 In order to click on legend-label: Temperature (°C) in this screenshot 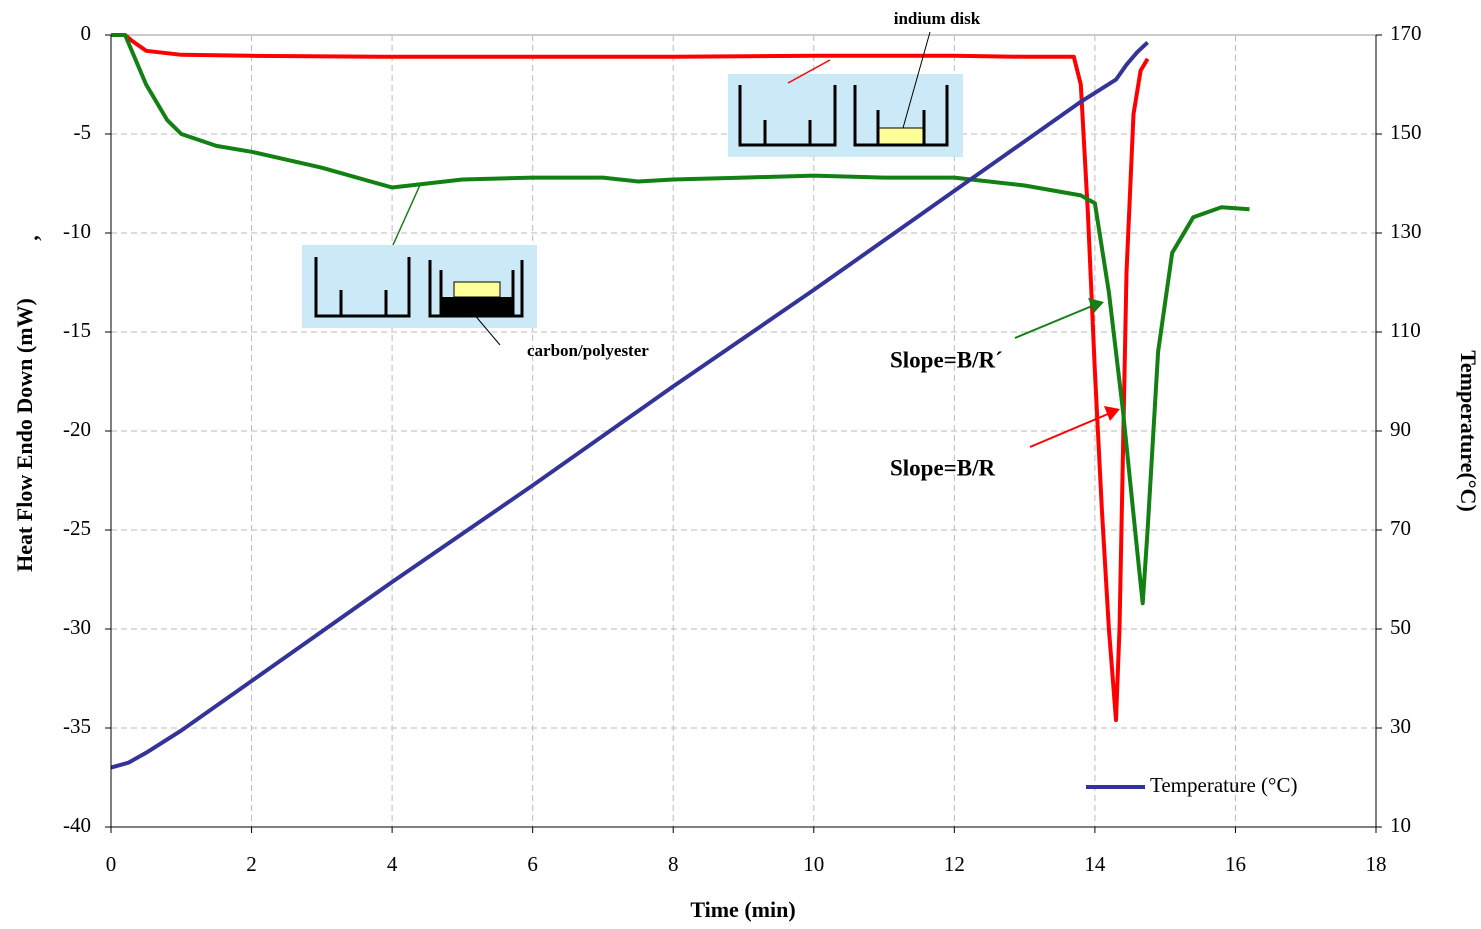, I will do `click(1223, 785)`.